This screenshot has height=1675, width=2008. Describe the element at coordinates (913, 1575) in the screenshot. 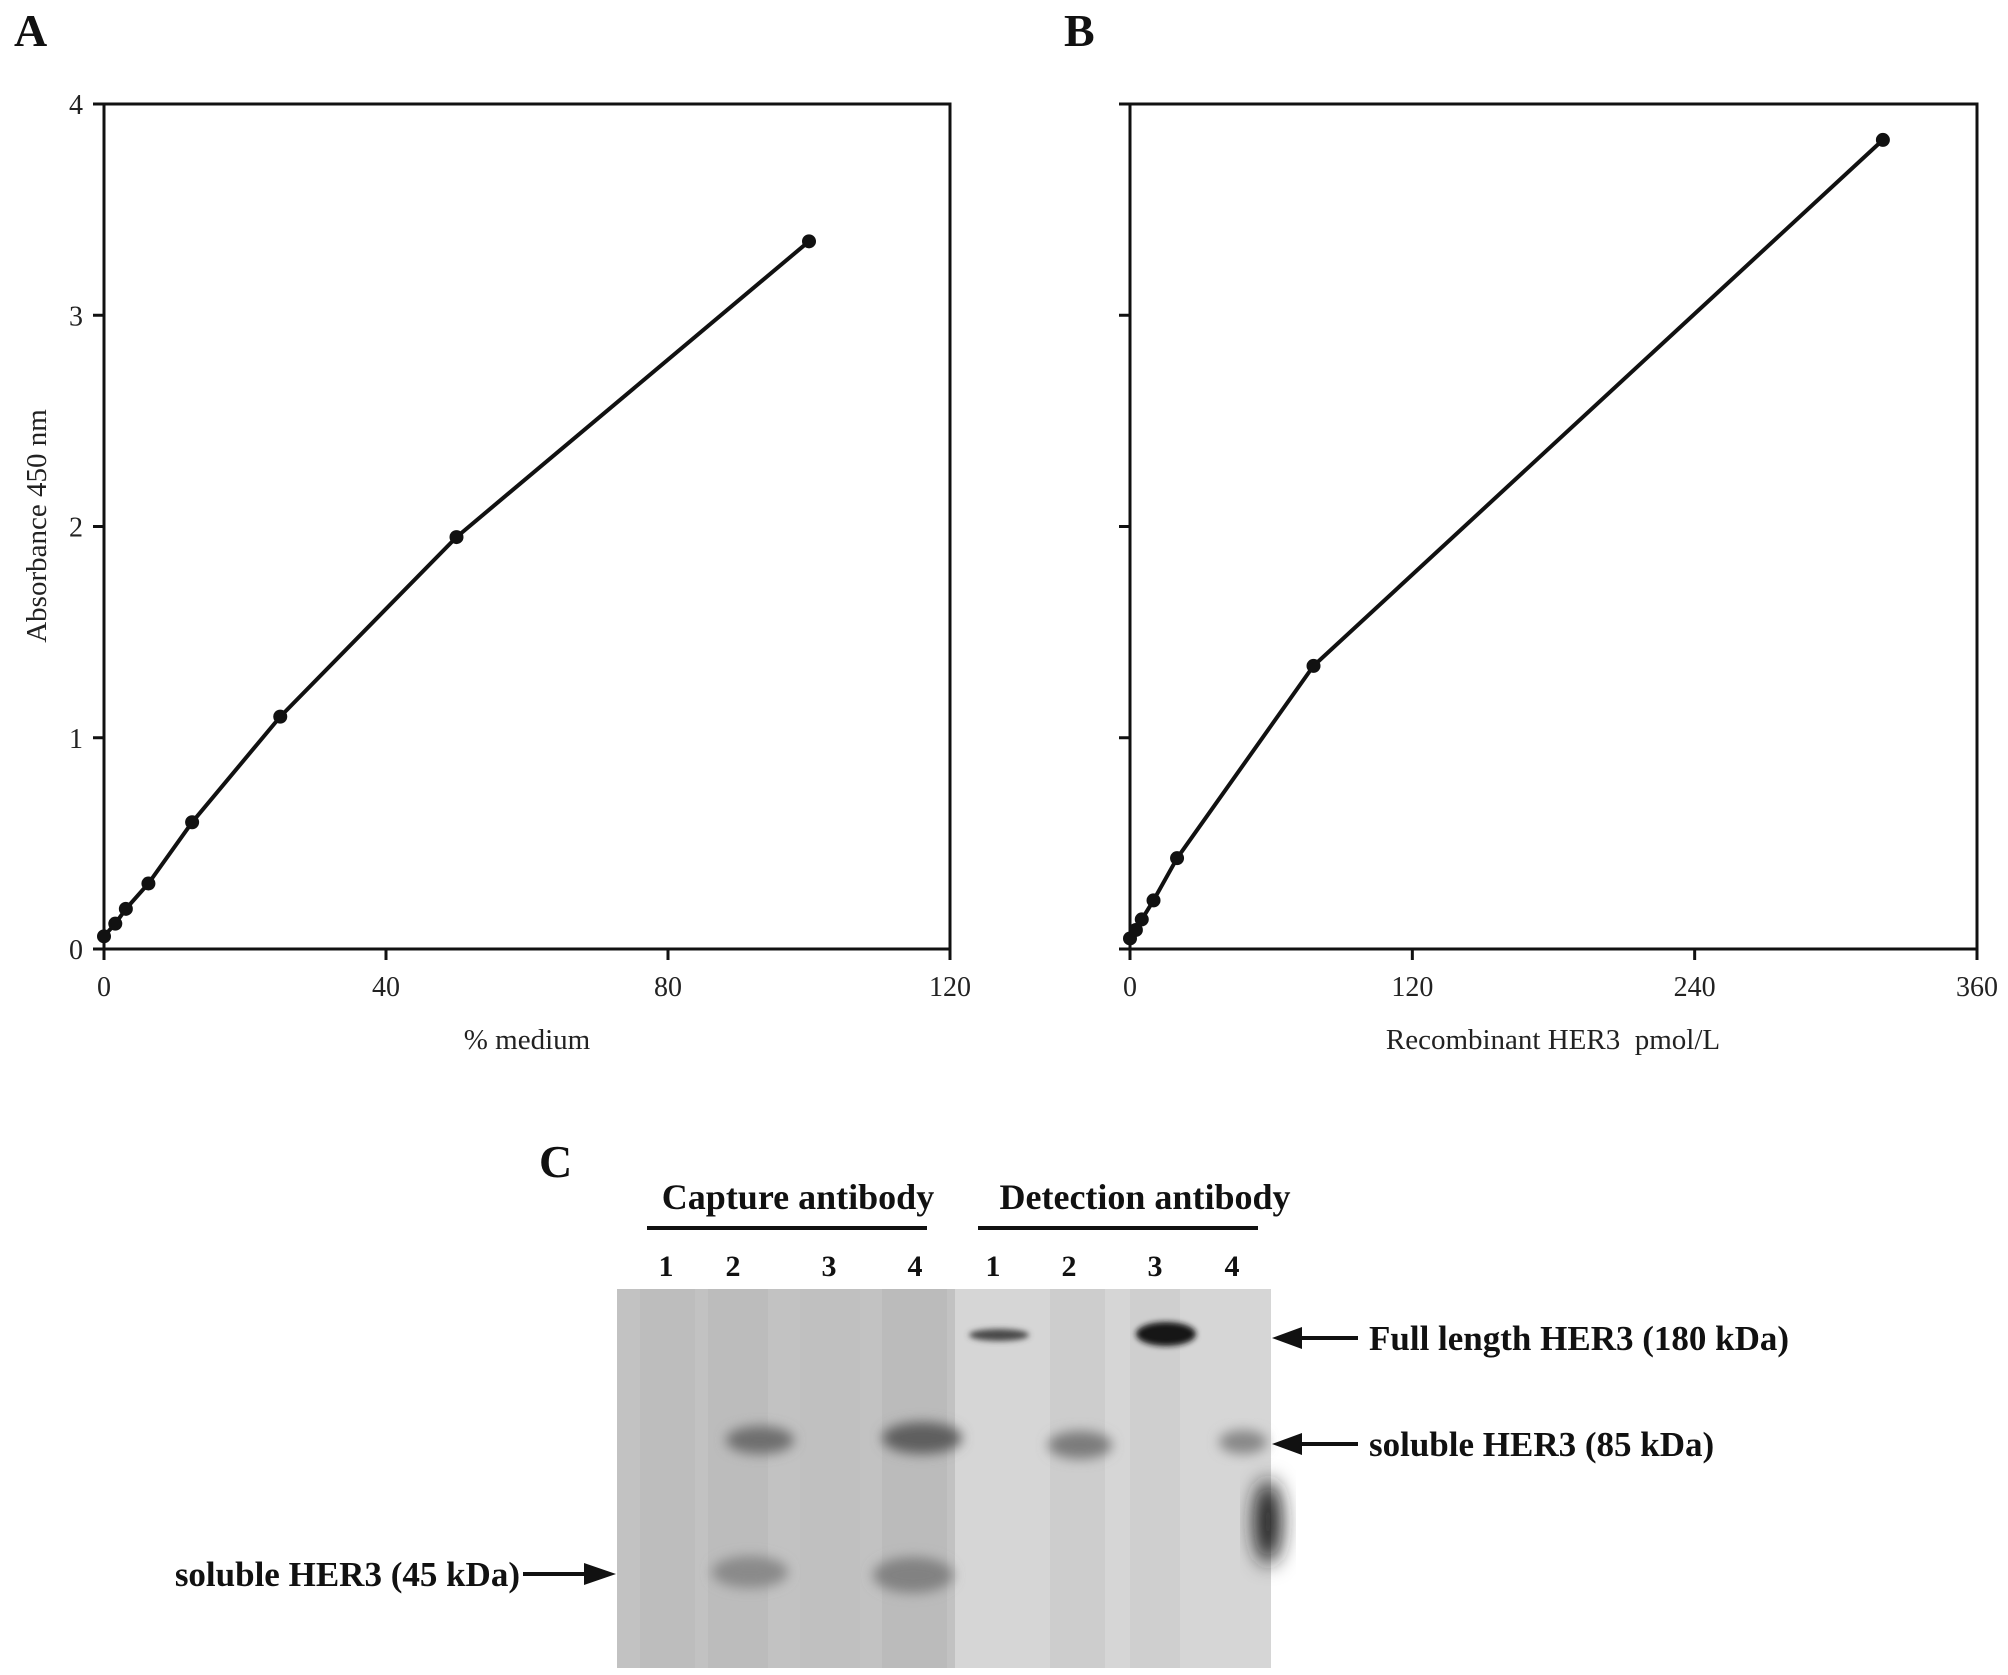

I see `band-capture-4-45kda` at that location.